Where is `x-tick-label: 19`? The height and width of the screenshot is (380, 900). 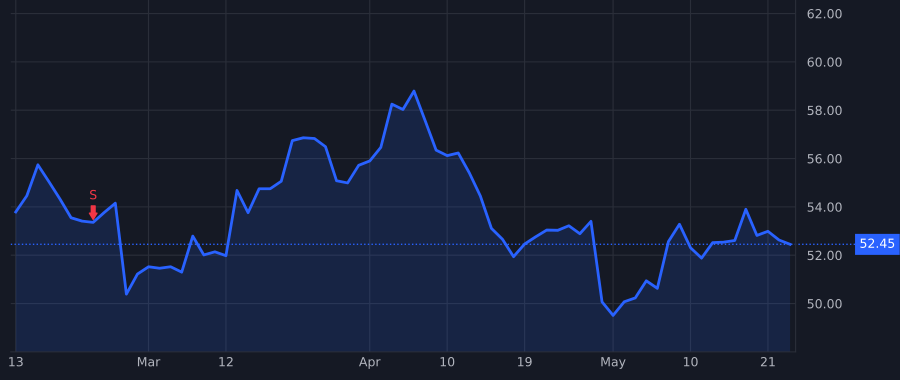
x-tick-label: 19 is located at coordinates (525, 361).